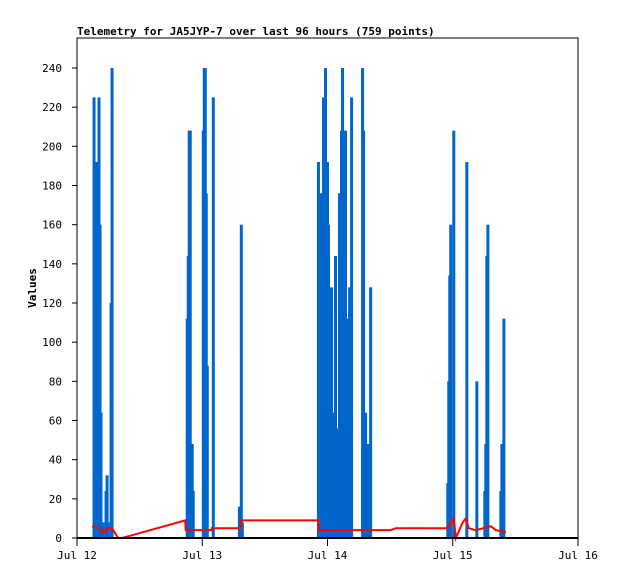 The width and height of the screenshot is (618, 584). Describe the element at coordinates (77, 555) in the screenshot. I see `x-tick-label: Jul 12` at that location.